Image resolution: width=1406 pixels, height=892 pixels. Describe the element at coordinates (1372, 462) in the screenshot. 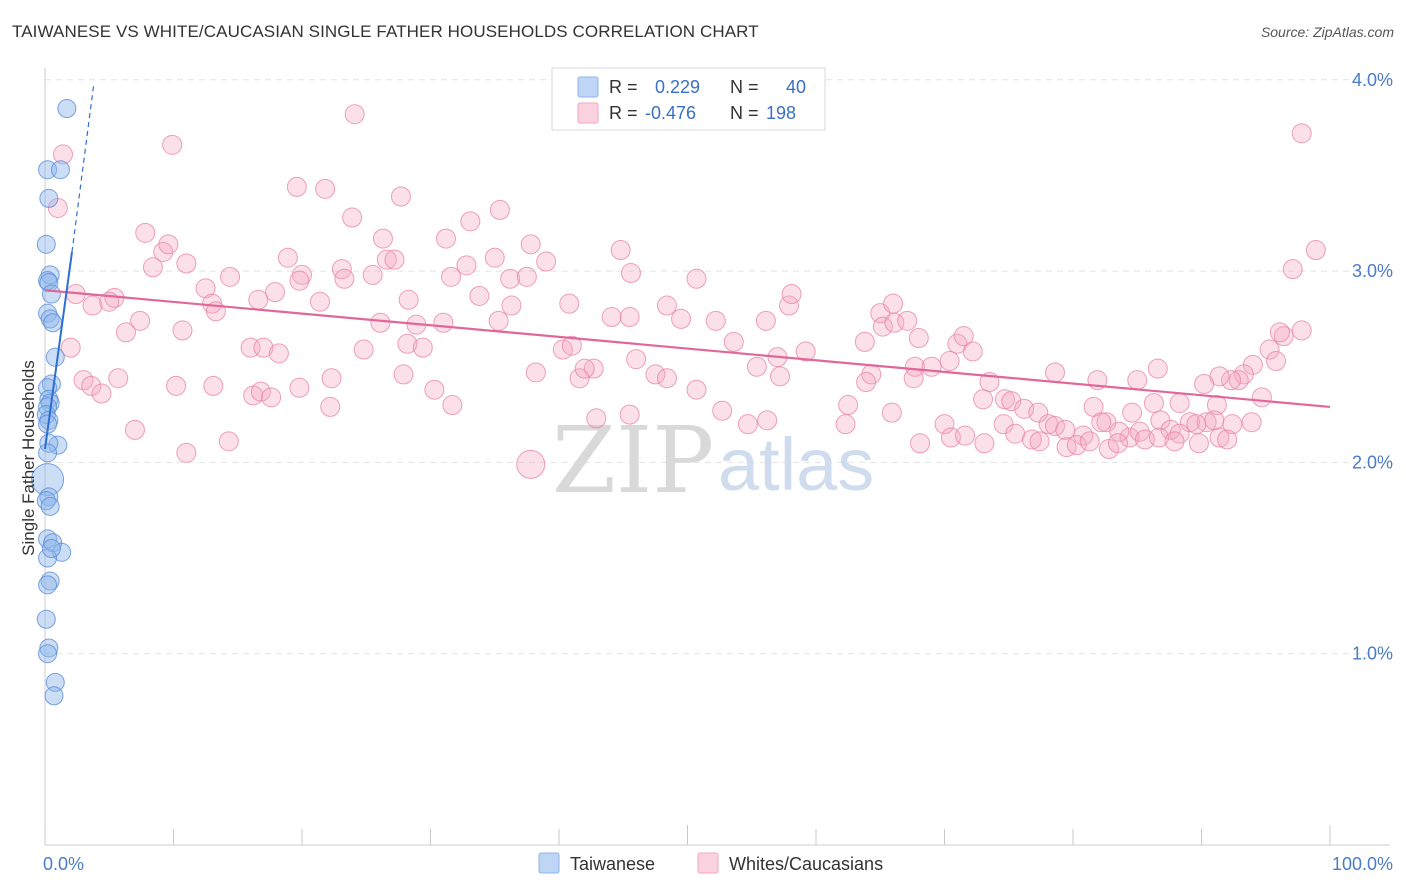

I see `y-tick-label-1: 2.0%` at that location.